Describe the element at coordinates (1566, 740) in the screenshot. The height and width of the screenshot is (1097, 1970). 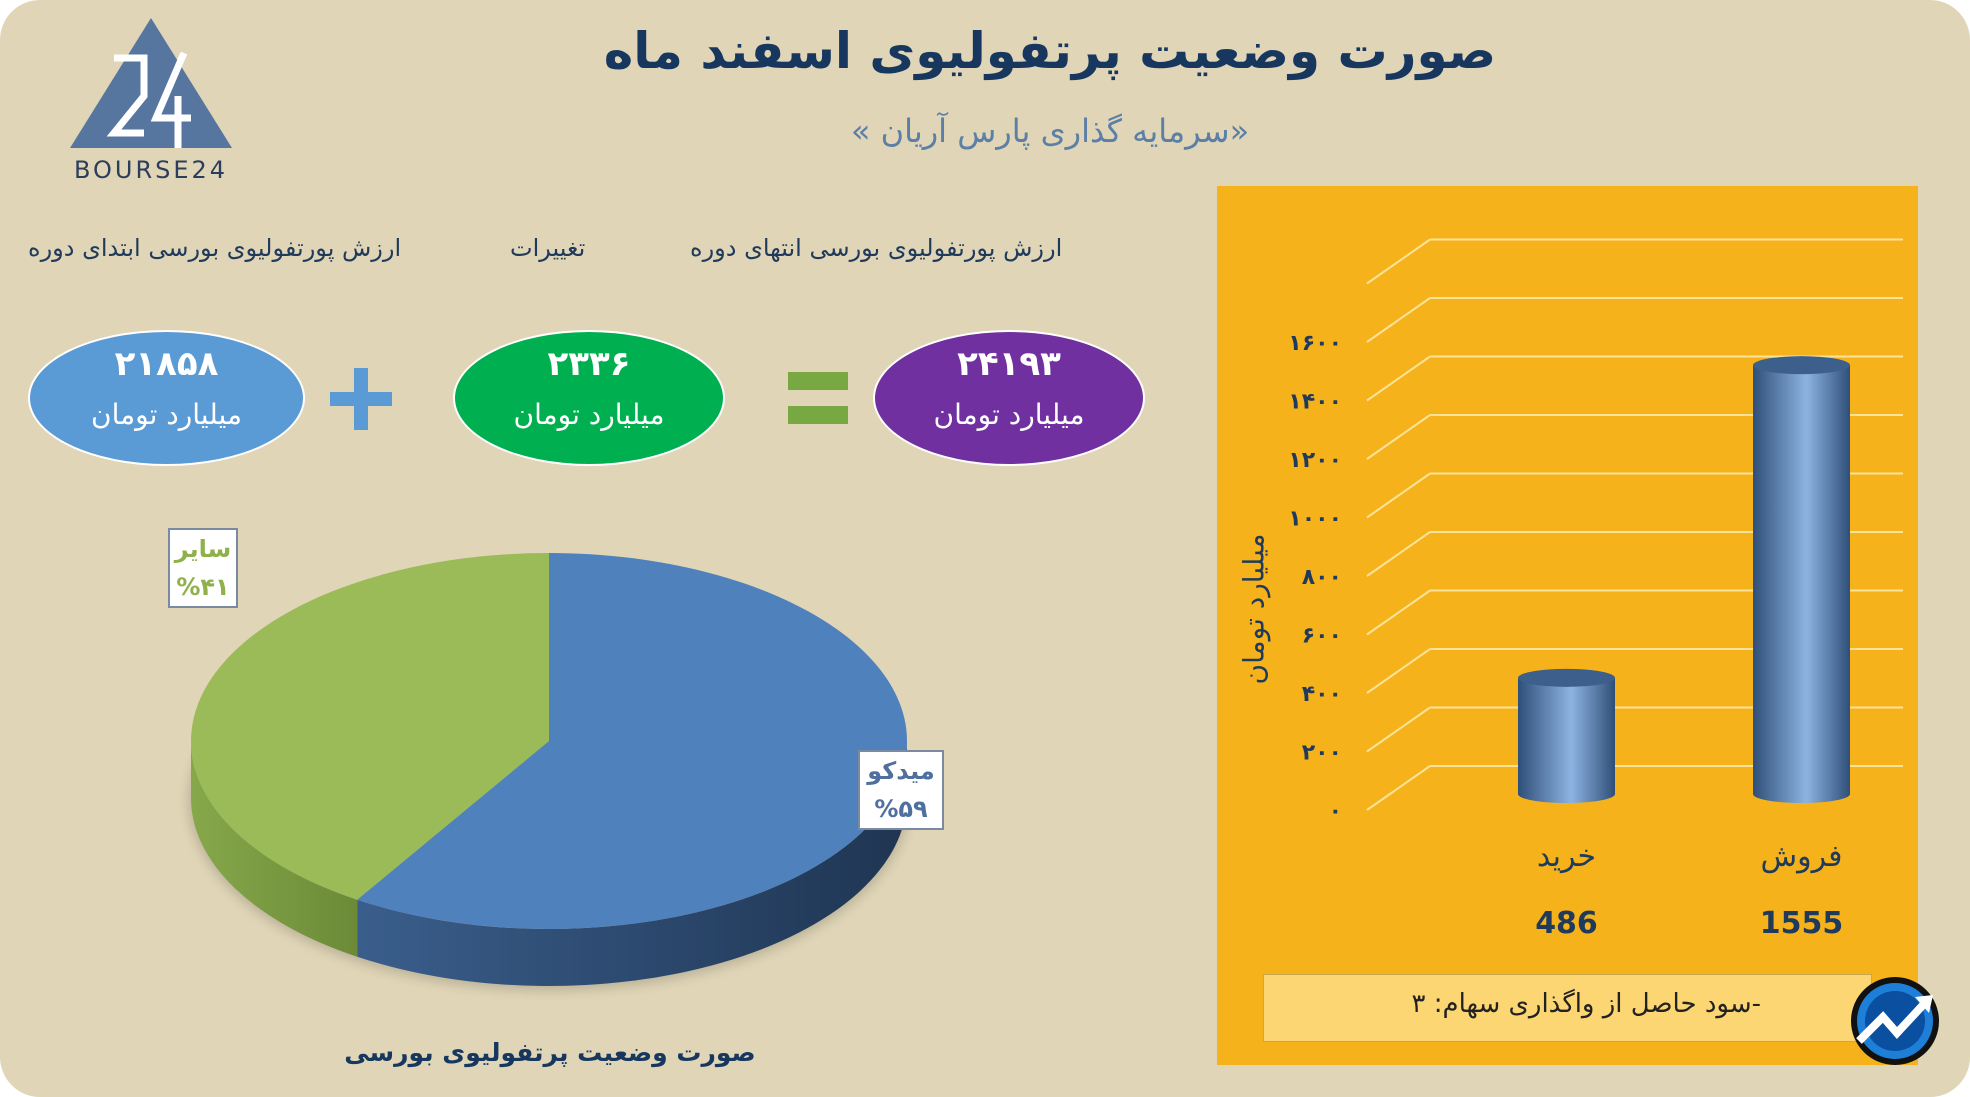
I see `bar-خرید` at that location.